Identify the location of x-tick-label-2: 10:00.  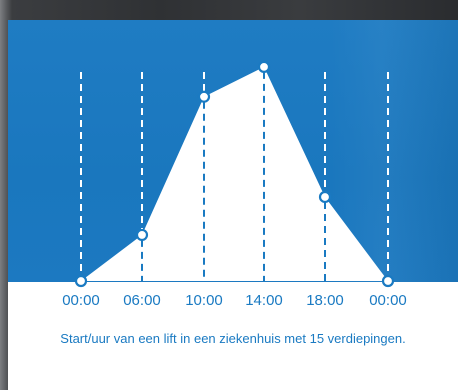
(204, 300).